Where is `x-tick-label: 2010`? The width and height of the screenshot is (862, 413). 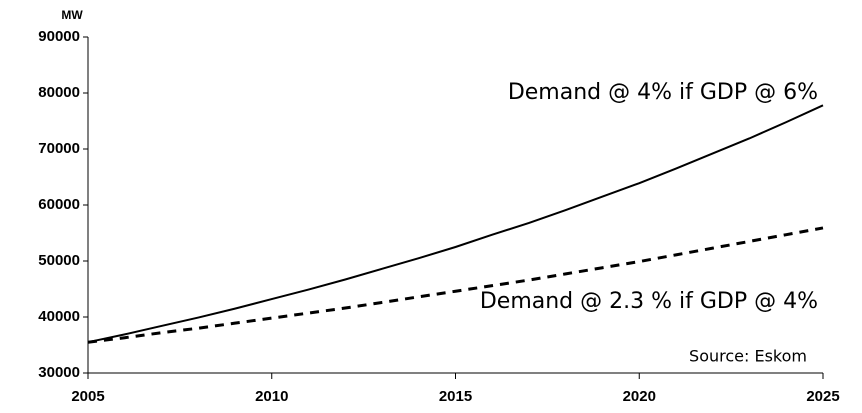
x-tick-label: 2010 is located at coordinates (271, 396).